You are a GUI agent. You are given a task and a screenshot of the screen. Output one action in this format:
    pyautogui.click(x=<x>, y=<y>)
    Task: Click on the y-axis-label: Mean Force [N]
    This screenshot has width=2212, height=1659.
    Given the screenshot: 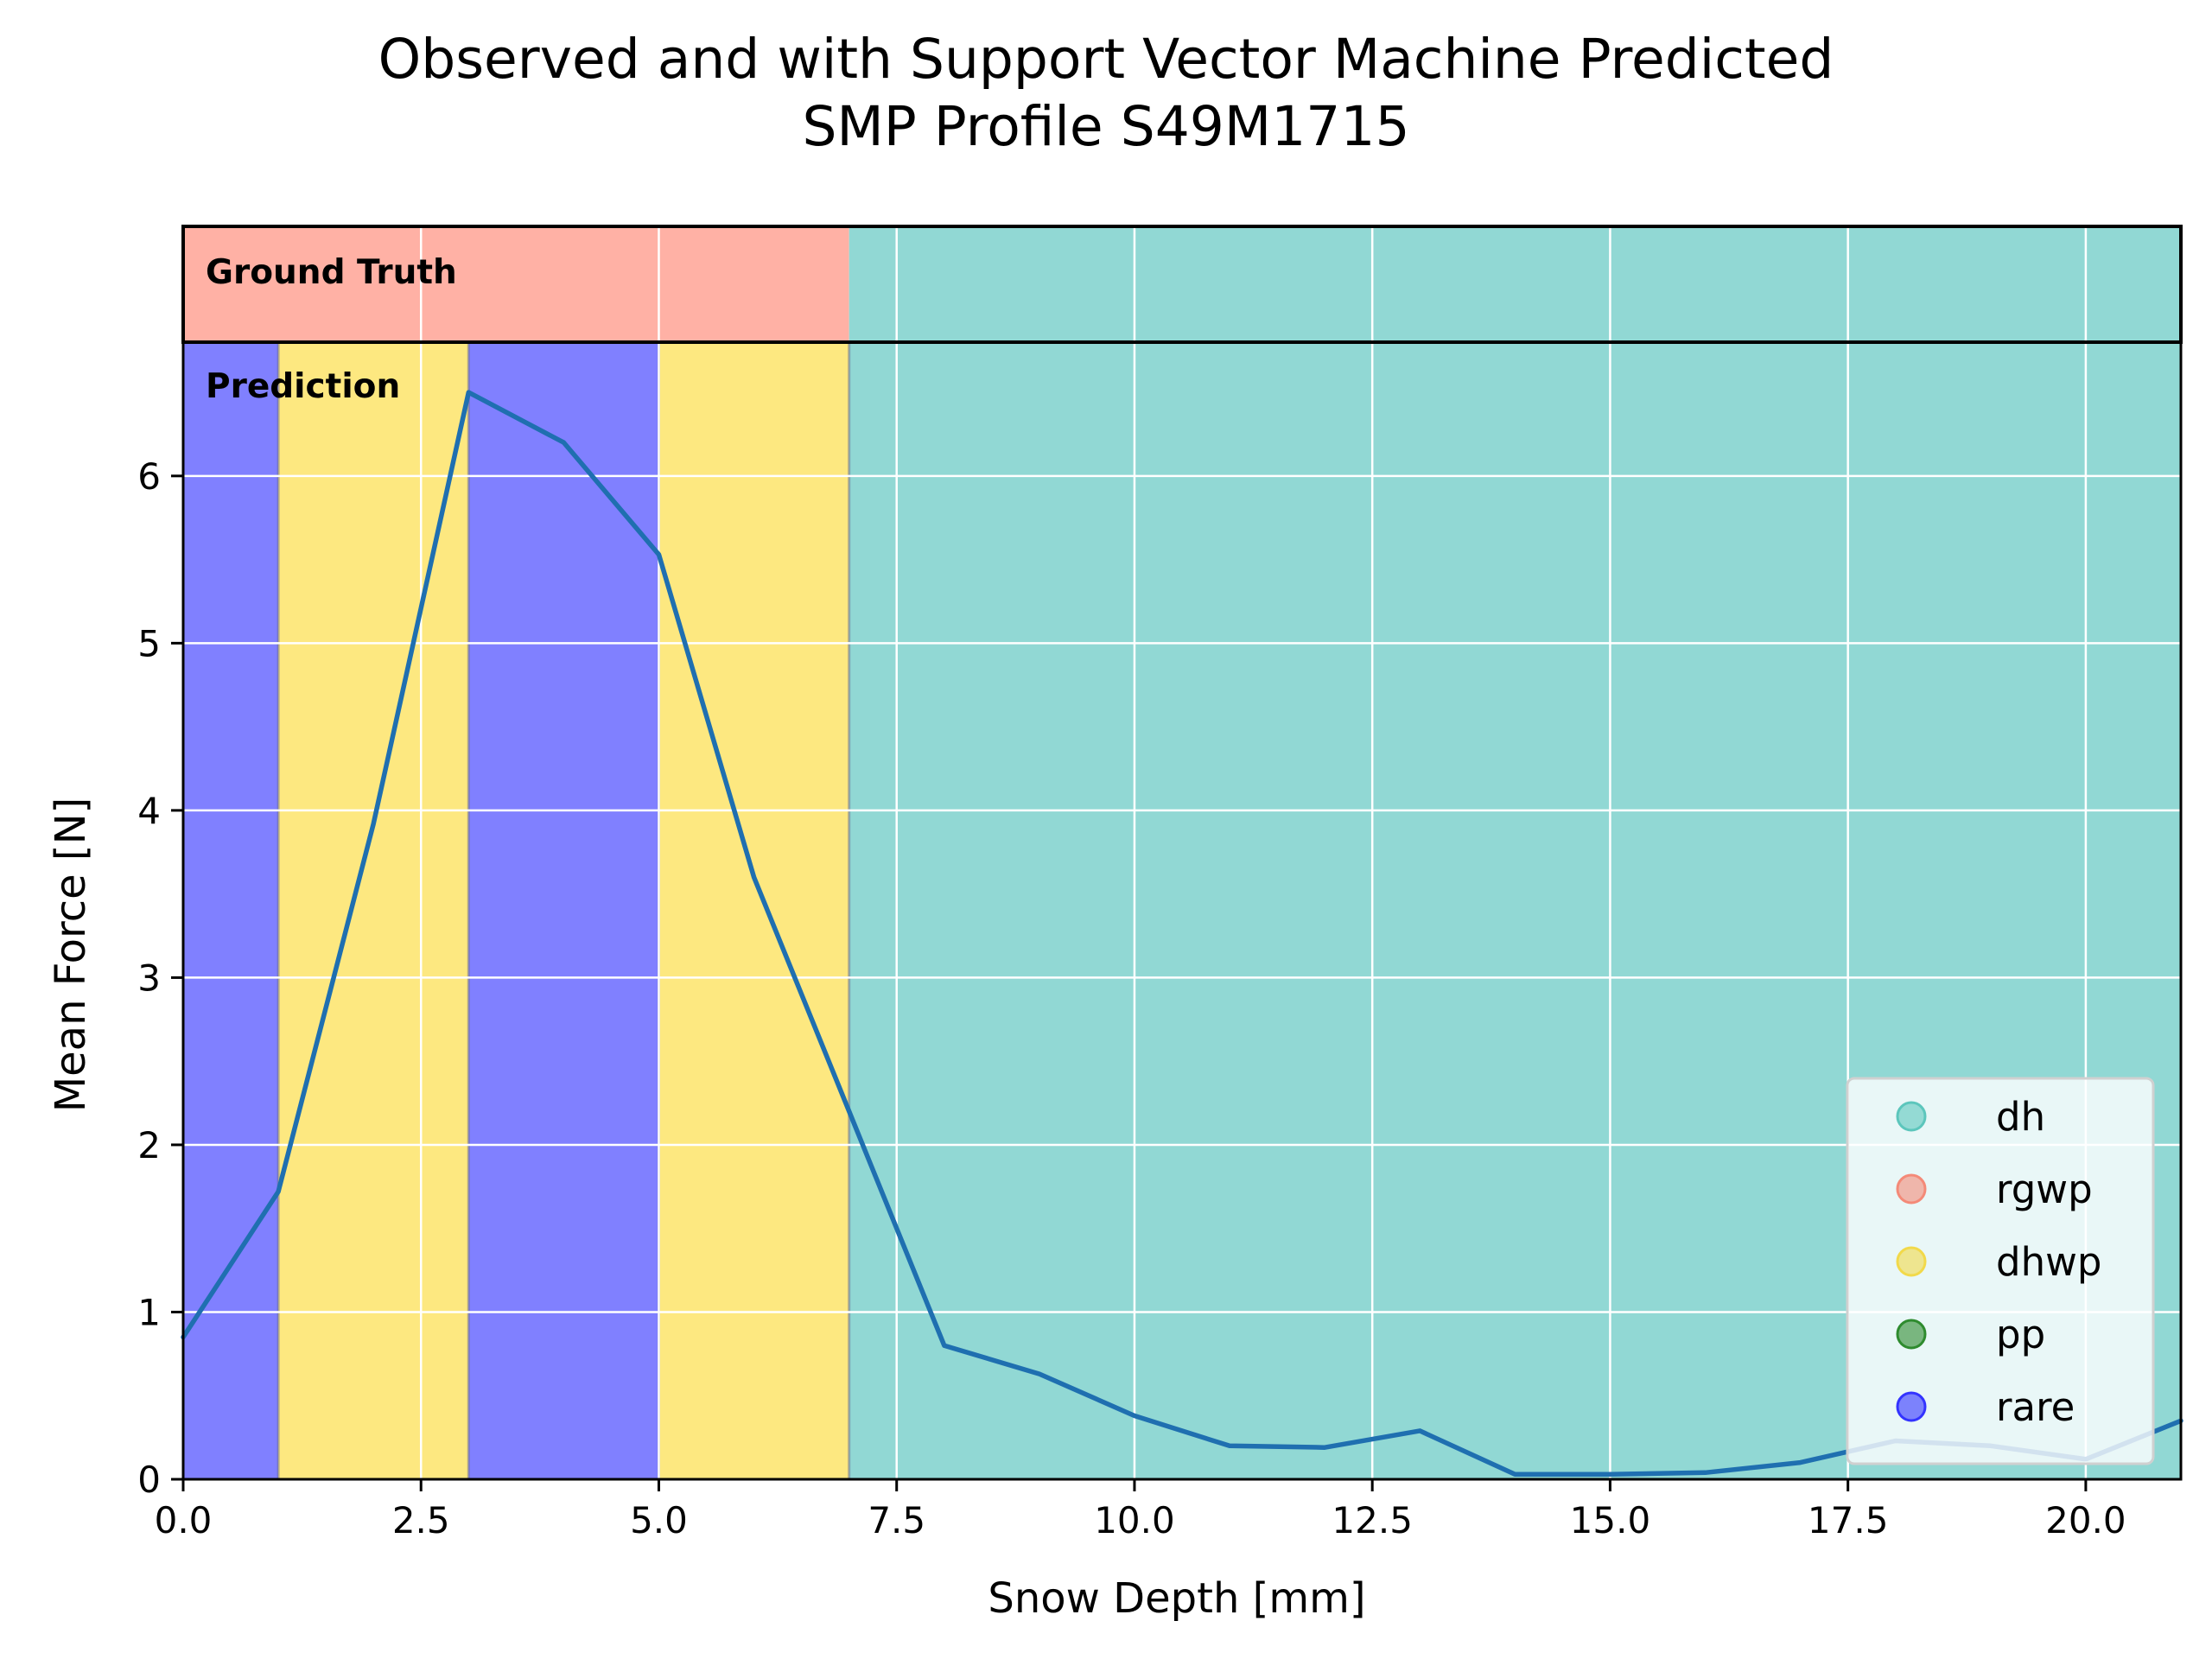 What is the action you would take?
    pyautogui.click(x=71, y=955)
    